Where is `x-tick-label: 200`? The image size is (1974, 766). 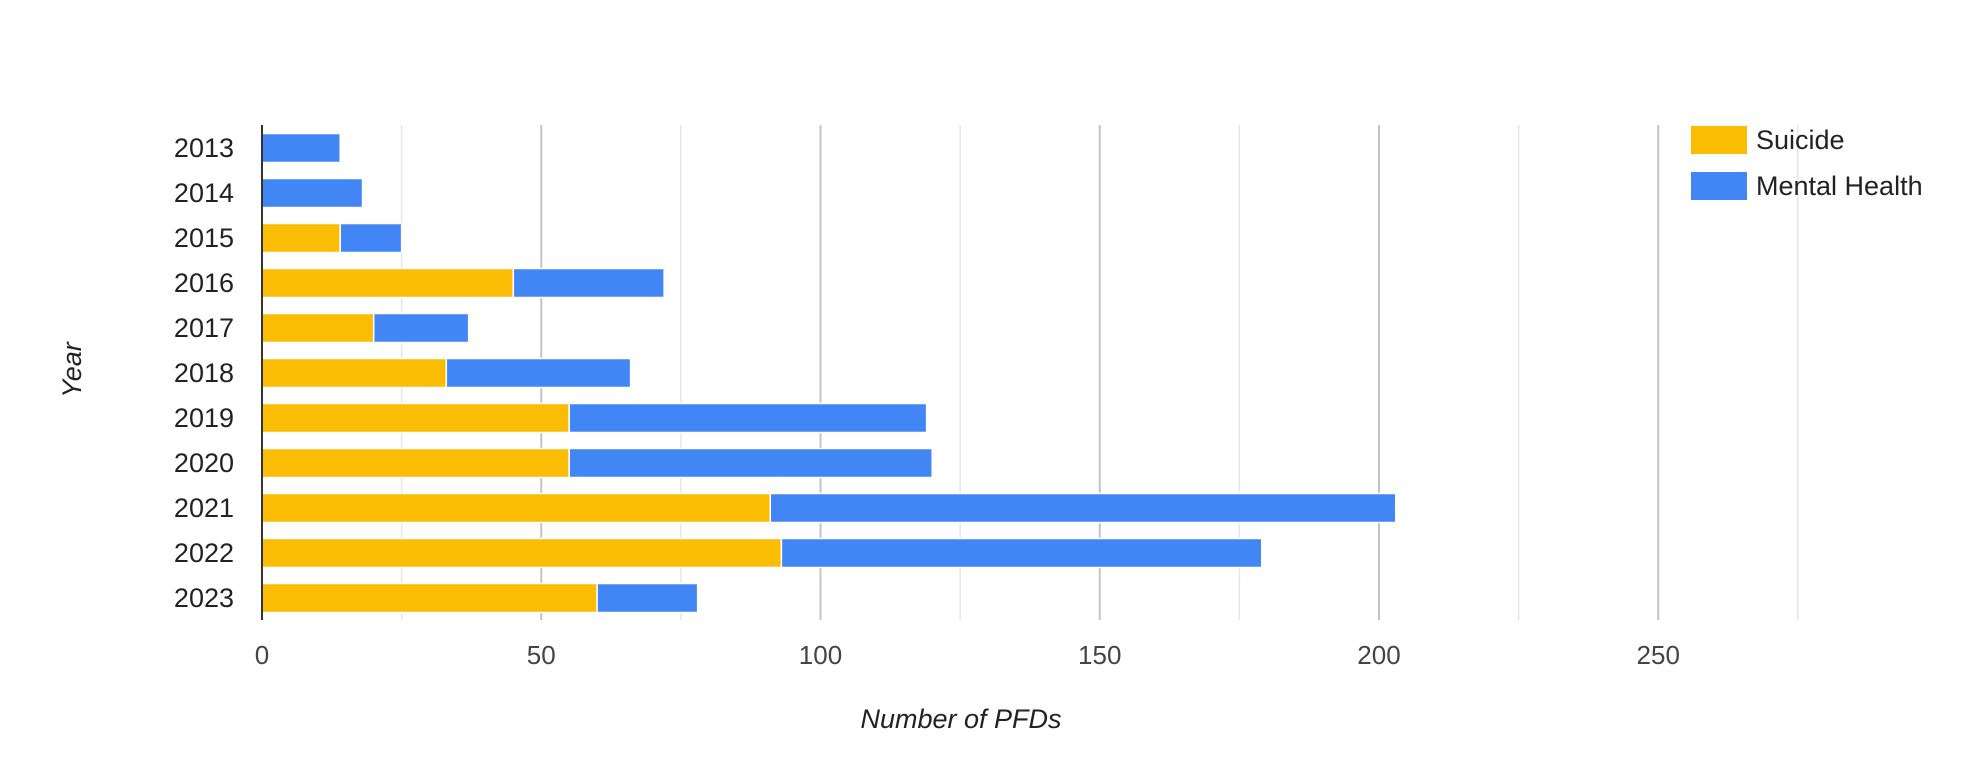
x-tick-label: 200 is located at coordinates (1378, 655).